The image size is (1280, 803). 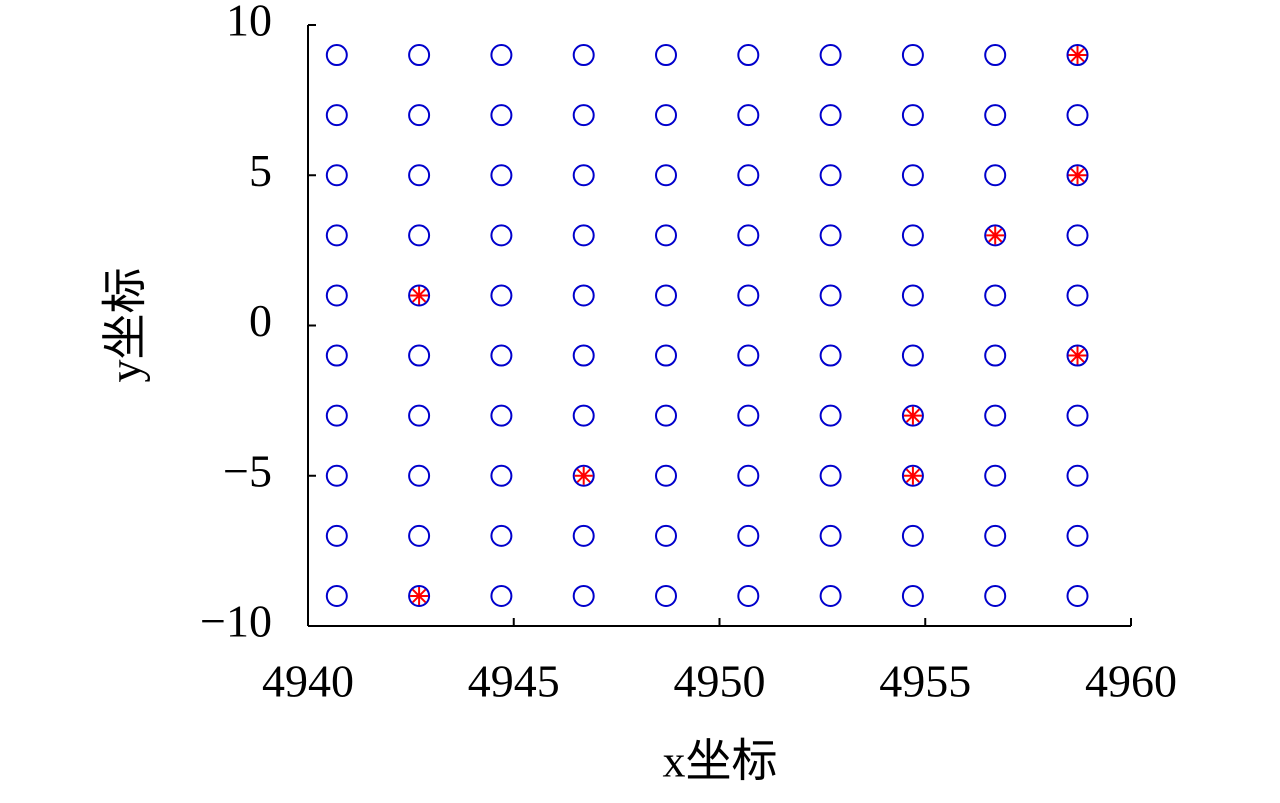 What do you see at coordinates (247, 470) in the screenshot?
I see `y-tick-label: −5` at bounding box center [247, 470].